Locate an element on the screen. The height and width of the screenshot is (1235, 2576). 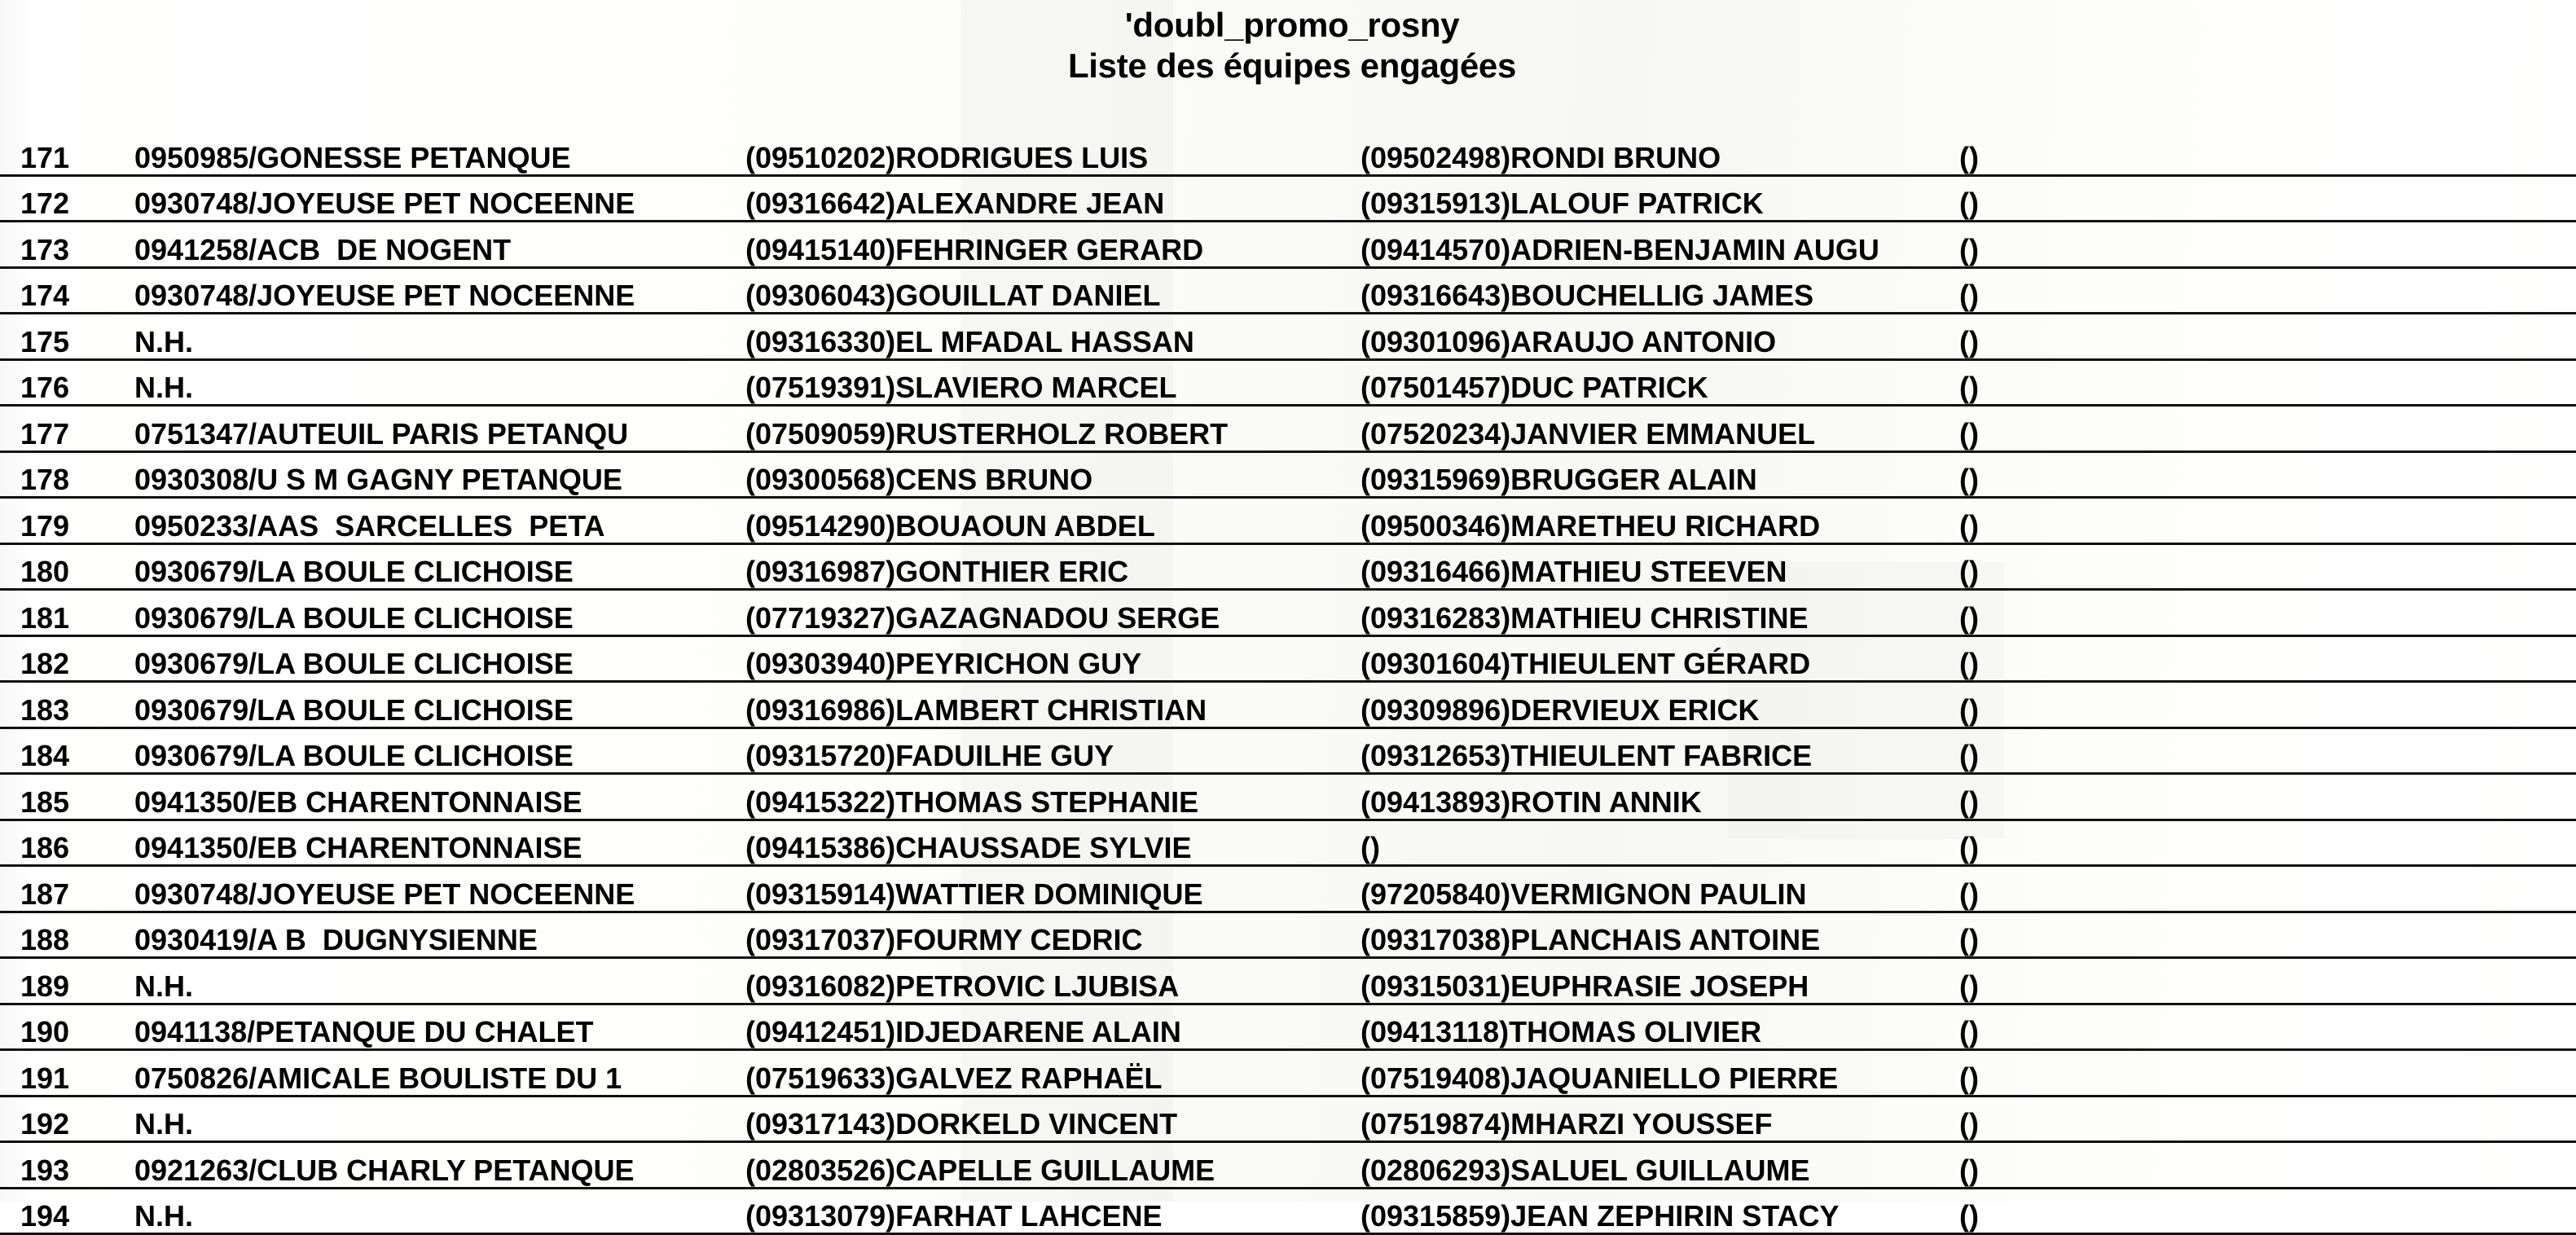
team-player-1: (07519391)SLAVIERO MARCEL is located at coordinates (1053, 383).